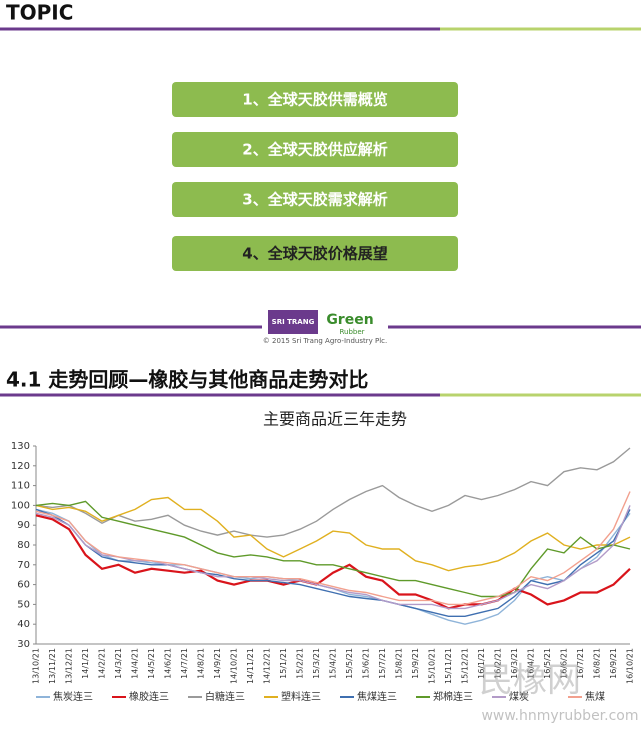 This screenshot has height=735, width=641. Describe the element at coordinates (23, 545) in the screenshot. I see `y-tick-label: 80` at that location.